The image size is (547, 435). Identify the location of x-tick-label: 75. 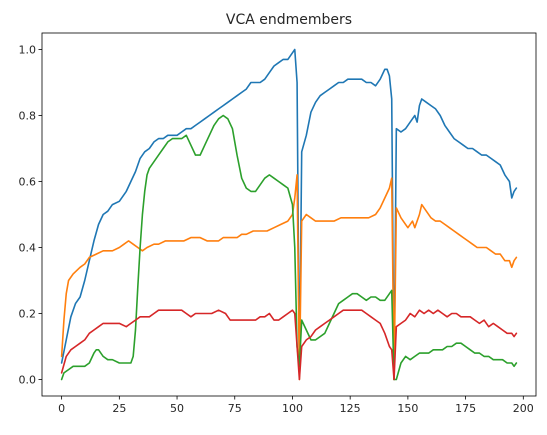
(235, 408).